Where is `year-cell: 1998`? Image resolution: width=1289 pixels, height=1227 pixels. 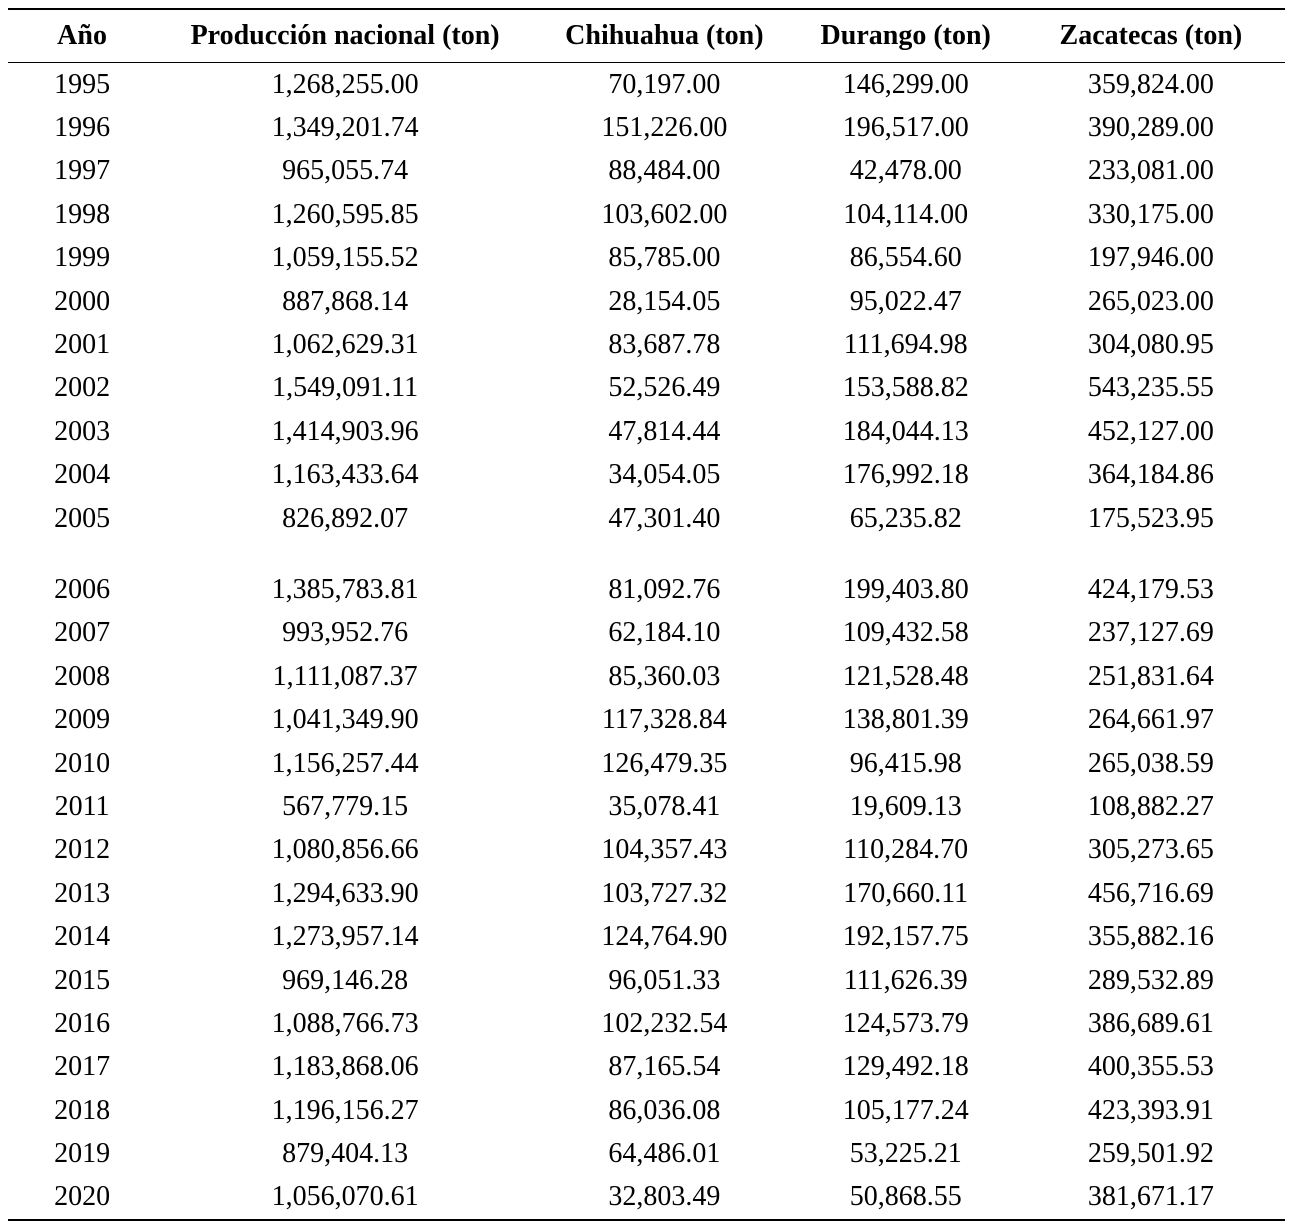
year-cell: 1998 is located at coordinates (82, 214).